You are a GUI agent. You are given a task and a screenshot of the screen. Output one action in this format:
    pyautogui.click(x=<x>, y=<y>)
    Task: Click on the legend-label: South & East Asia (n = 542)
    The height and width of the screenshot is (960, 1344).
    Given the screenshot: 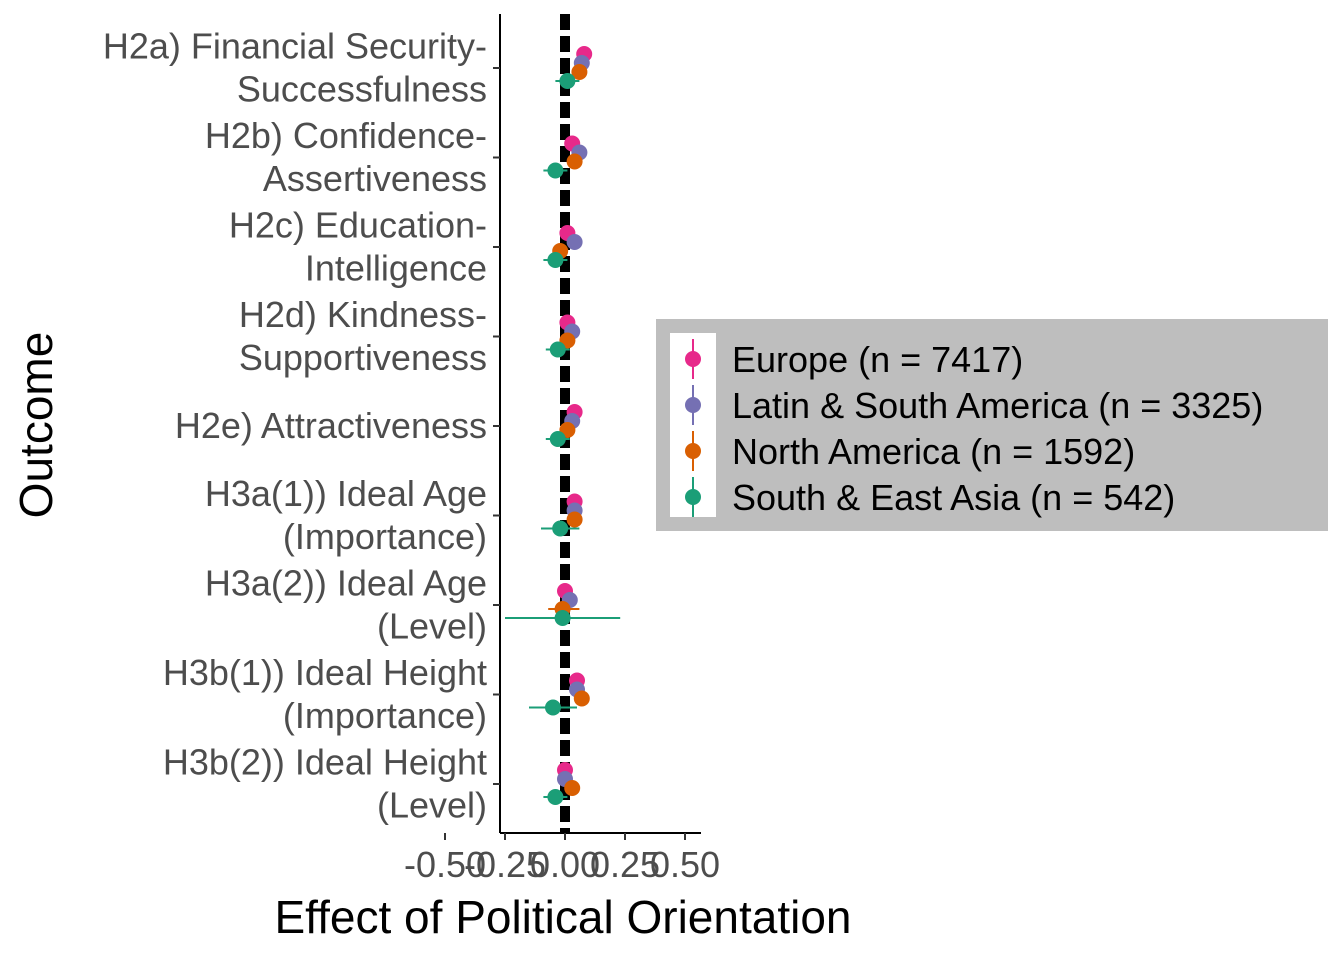 What is the action you would take?
    pyautogui.click(x=953, y=497)
    